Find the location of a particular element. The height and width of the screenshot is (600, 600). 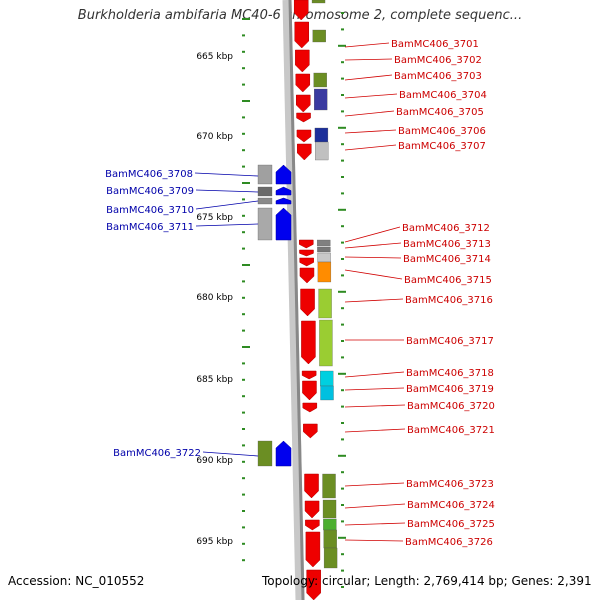

gene-label-right: BamMC406_3724 is located at coordinates (451, 505).